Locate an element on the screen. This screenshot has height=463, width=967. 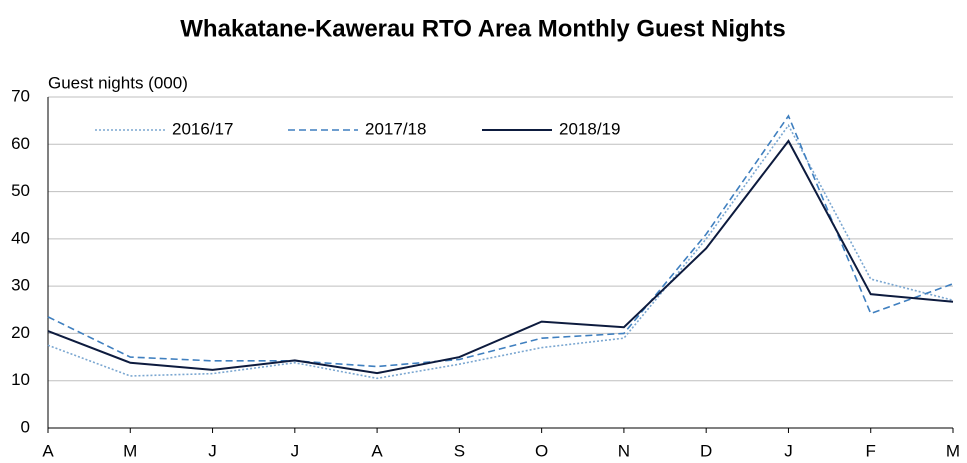
y-tick-label: 60 is located at coordinates (20, 143).